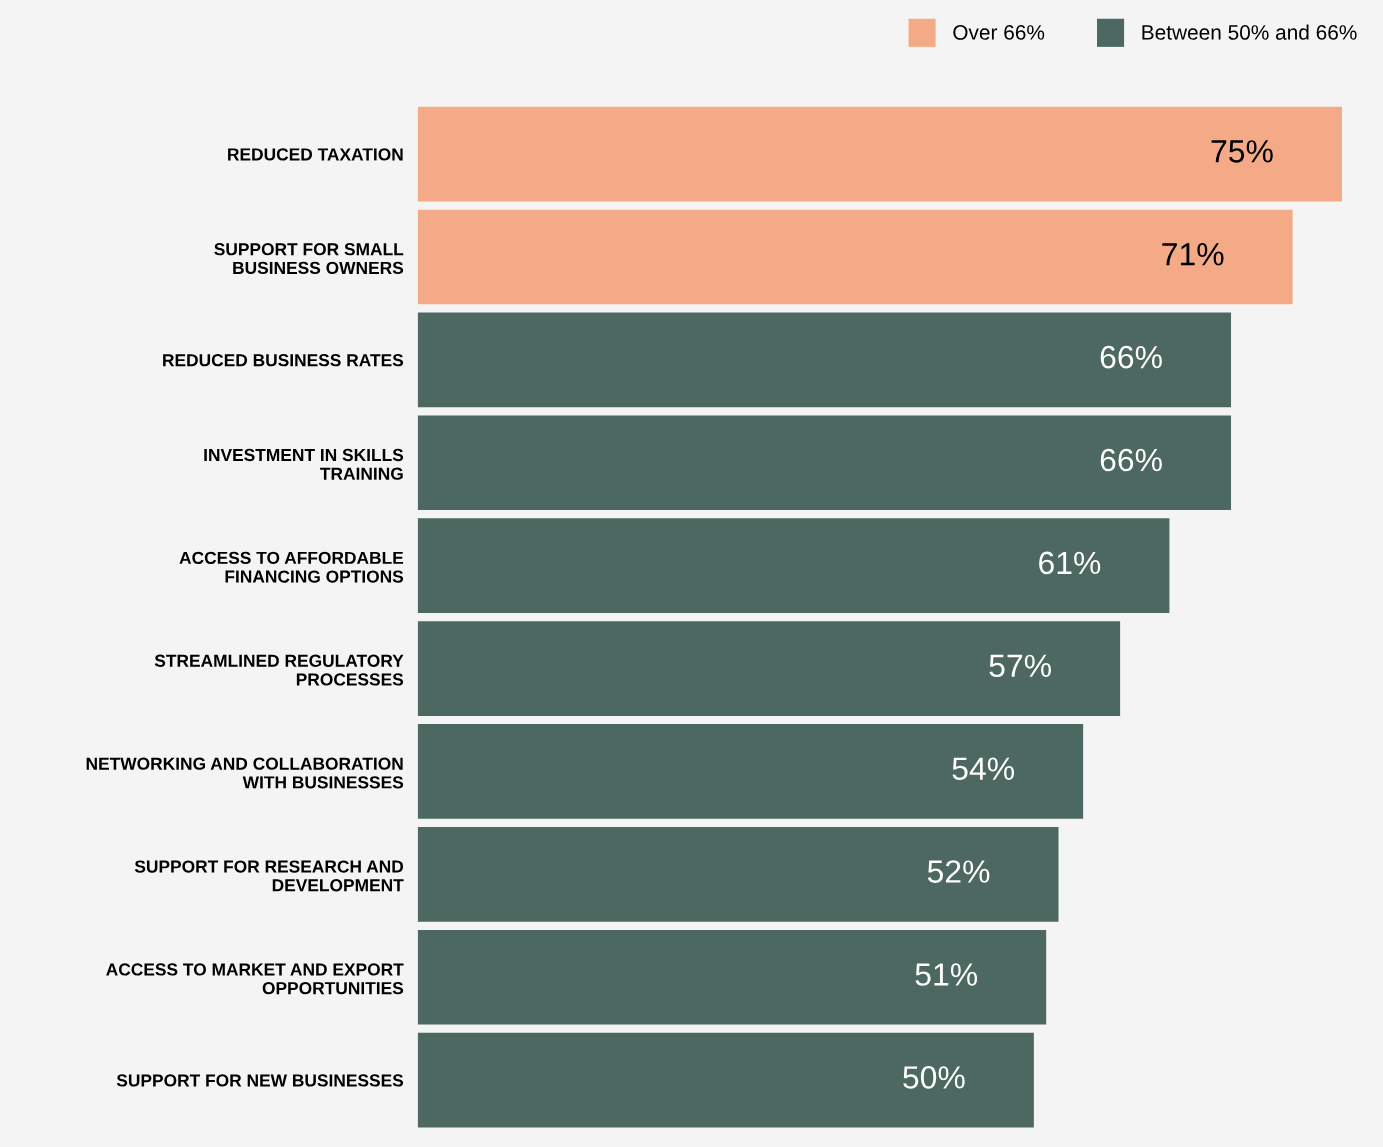 The image size is (1383, 1147). I want to click on y-tick-label: SUPPORT FOR RESEARCH AND DEVELOPMENT, so click(269, 876).